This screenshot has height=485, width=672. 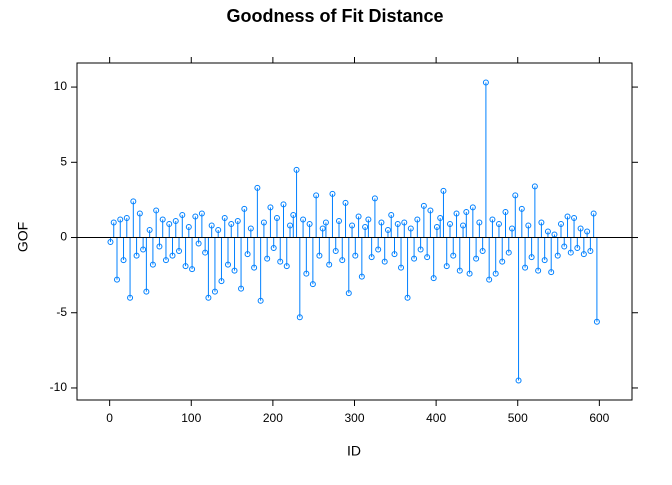 I want to click on x-tick-label: 0, so click(x=109, y=418).